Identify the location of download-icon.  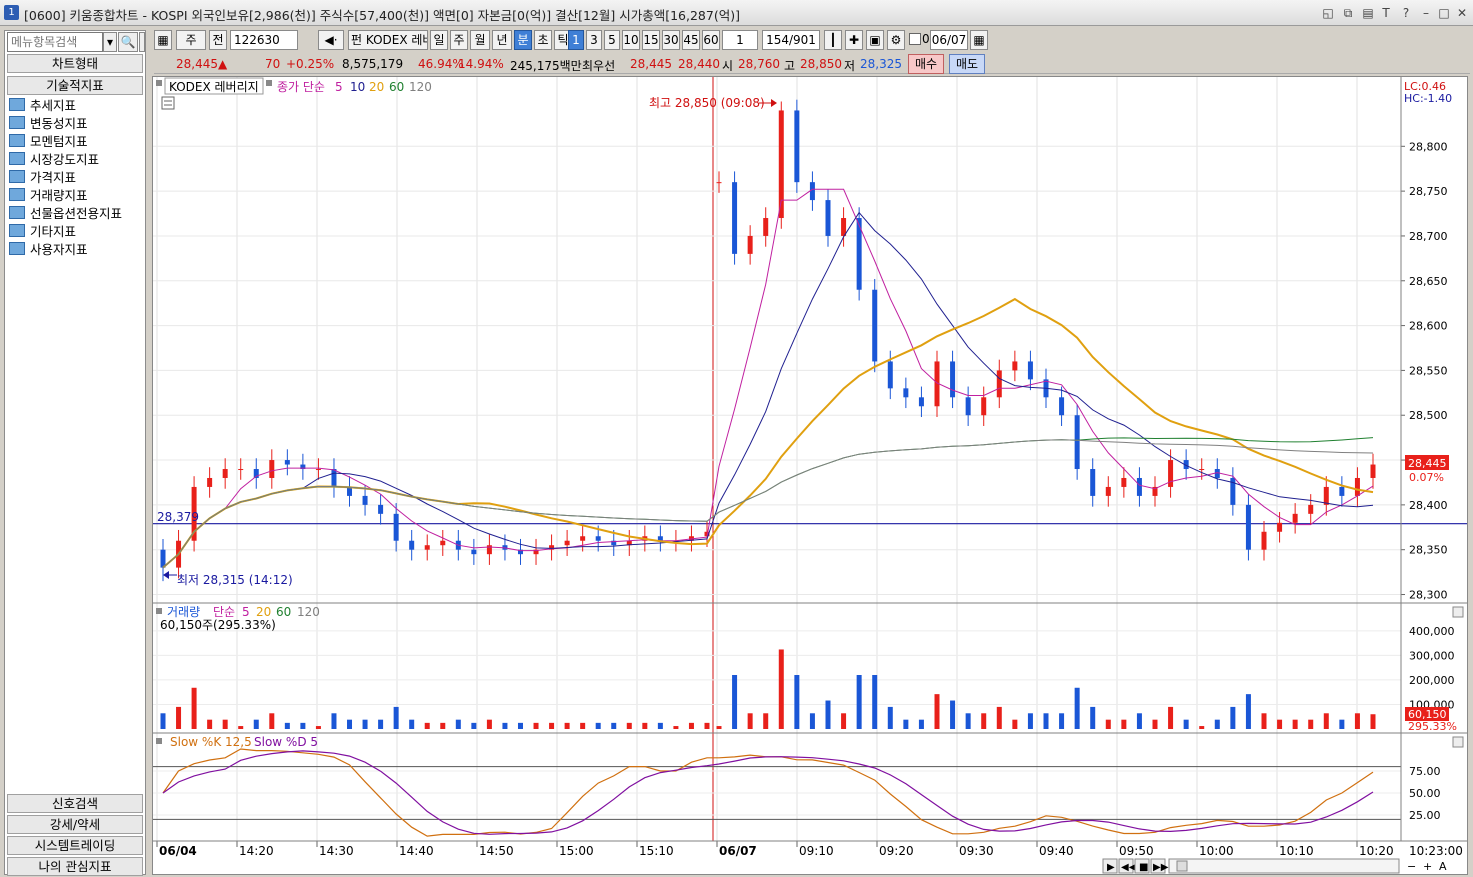
(142, 42).